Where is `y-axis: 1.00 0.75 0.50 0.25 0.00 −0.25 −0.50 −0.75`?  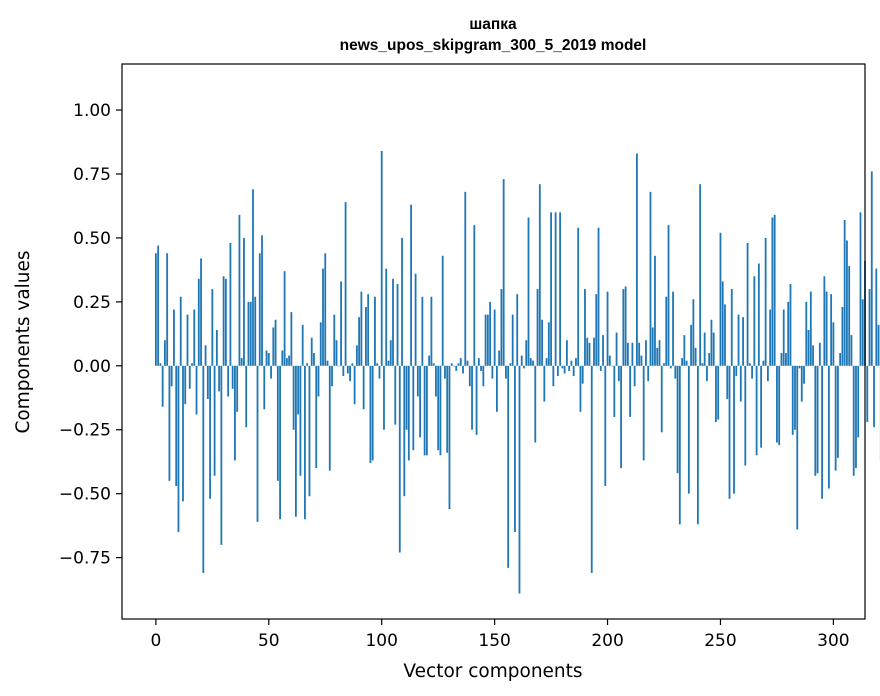
y-axis: 1.00 0.75 0.50 0.25 0.00 −0.25 −0.50 −0.75 is located at coordinates (90, 335).